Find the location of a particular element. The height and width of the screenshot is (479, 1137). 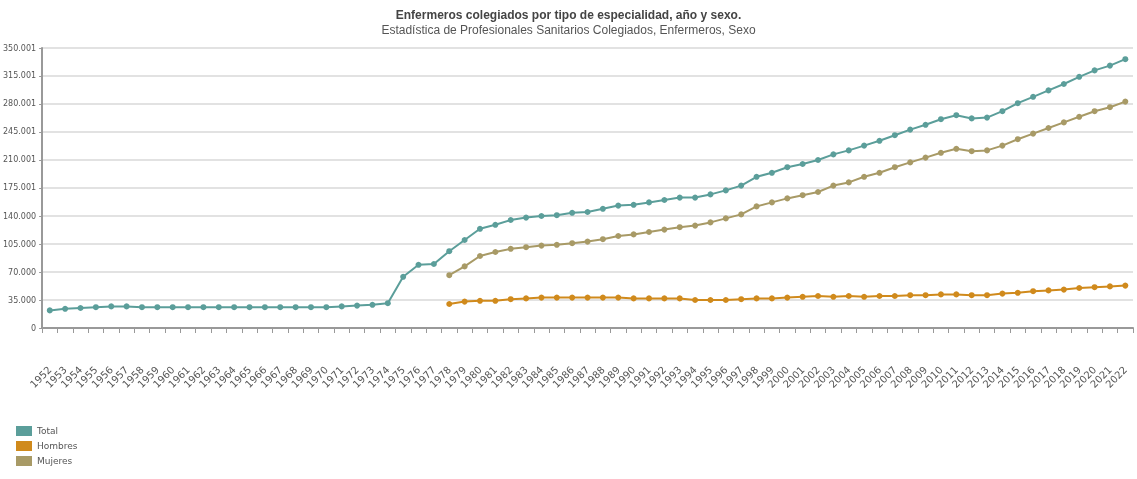

y-tick-label: 210.001 is located at coordinates (19, 160).